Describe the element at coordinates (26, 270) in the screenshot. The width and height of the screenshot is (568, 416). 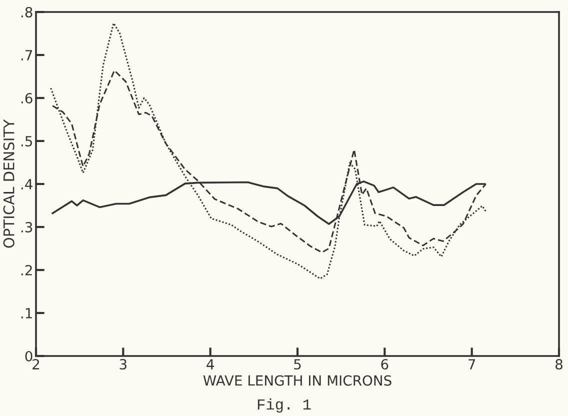
I see `y-tick-label: .2` at that location.